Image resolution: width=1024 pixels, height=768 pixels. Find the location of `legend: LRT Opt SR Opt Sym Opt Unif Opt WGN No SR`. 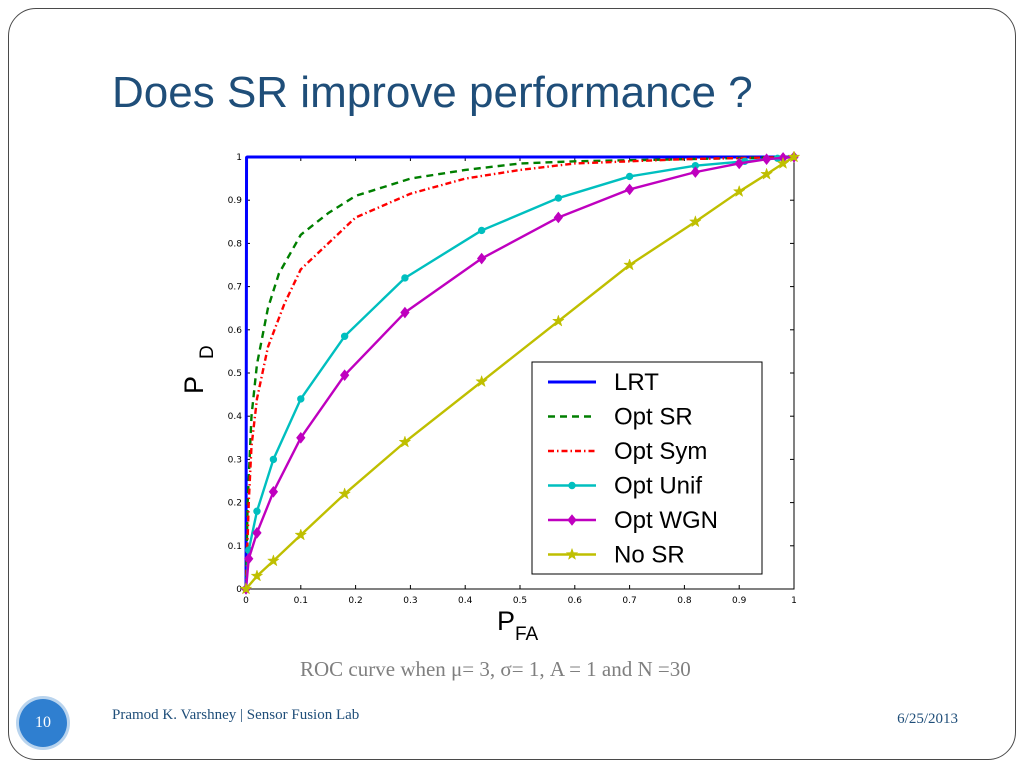

legend: LRT Opt SR Opt Sym Opt Unif Opt WGN No SR is located at coordinates (647, 468).